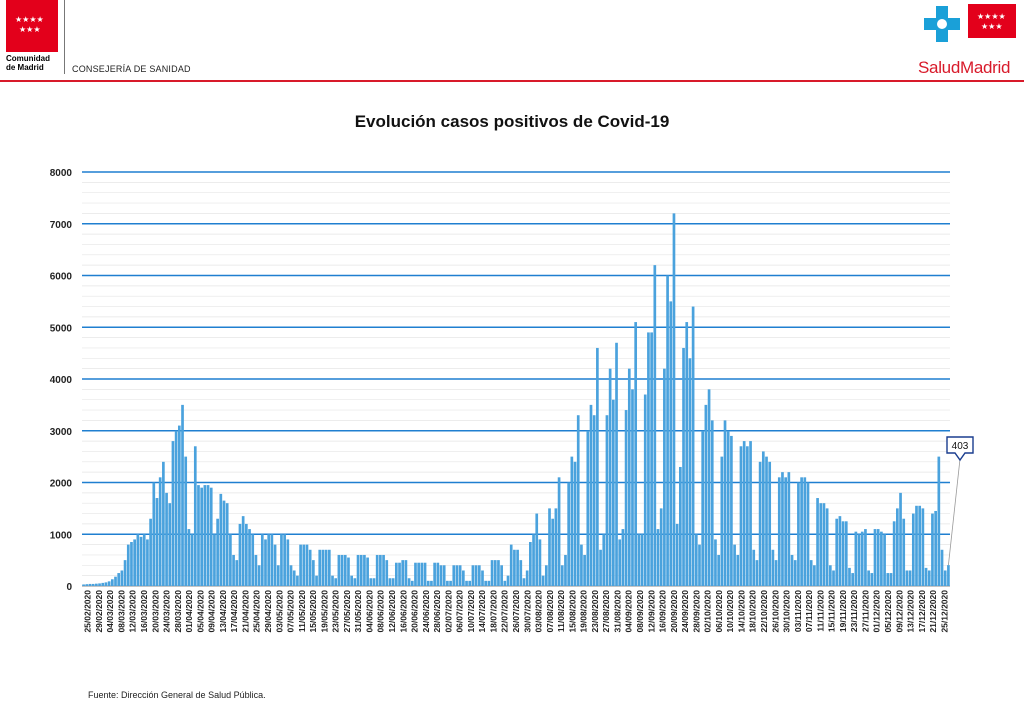 The width and height of the screenshot is (1024, 718). What do you see at coordinates (29, 24) in the screenshot?
I see `stars-icon: ★★★★ ★★★` at bounding box center [29, 24].